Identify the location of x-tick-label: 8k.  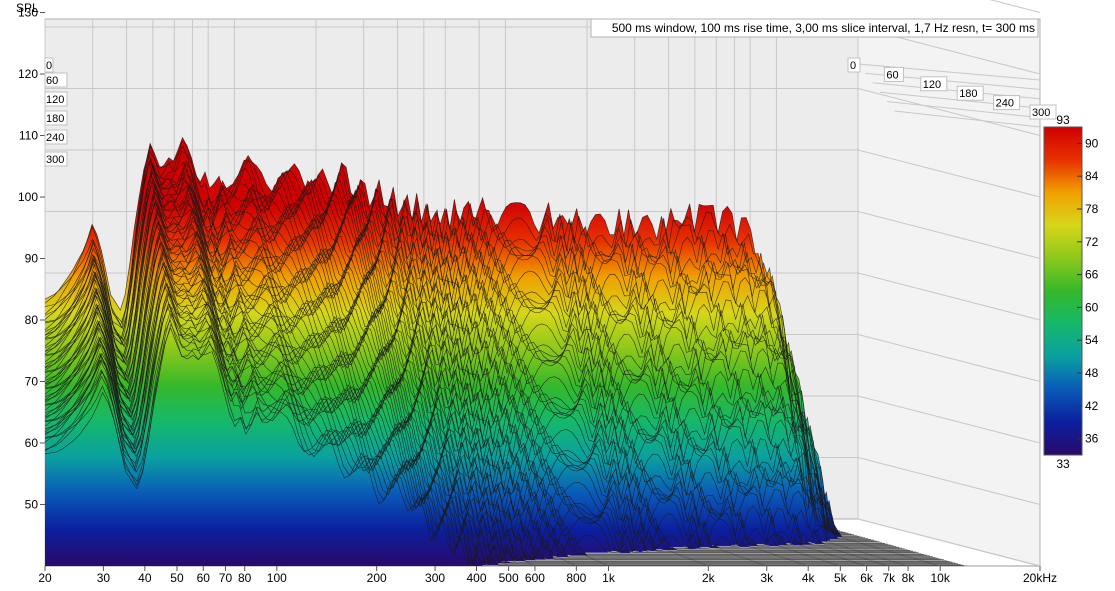
(909, 578).